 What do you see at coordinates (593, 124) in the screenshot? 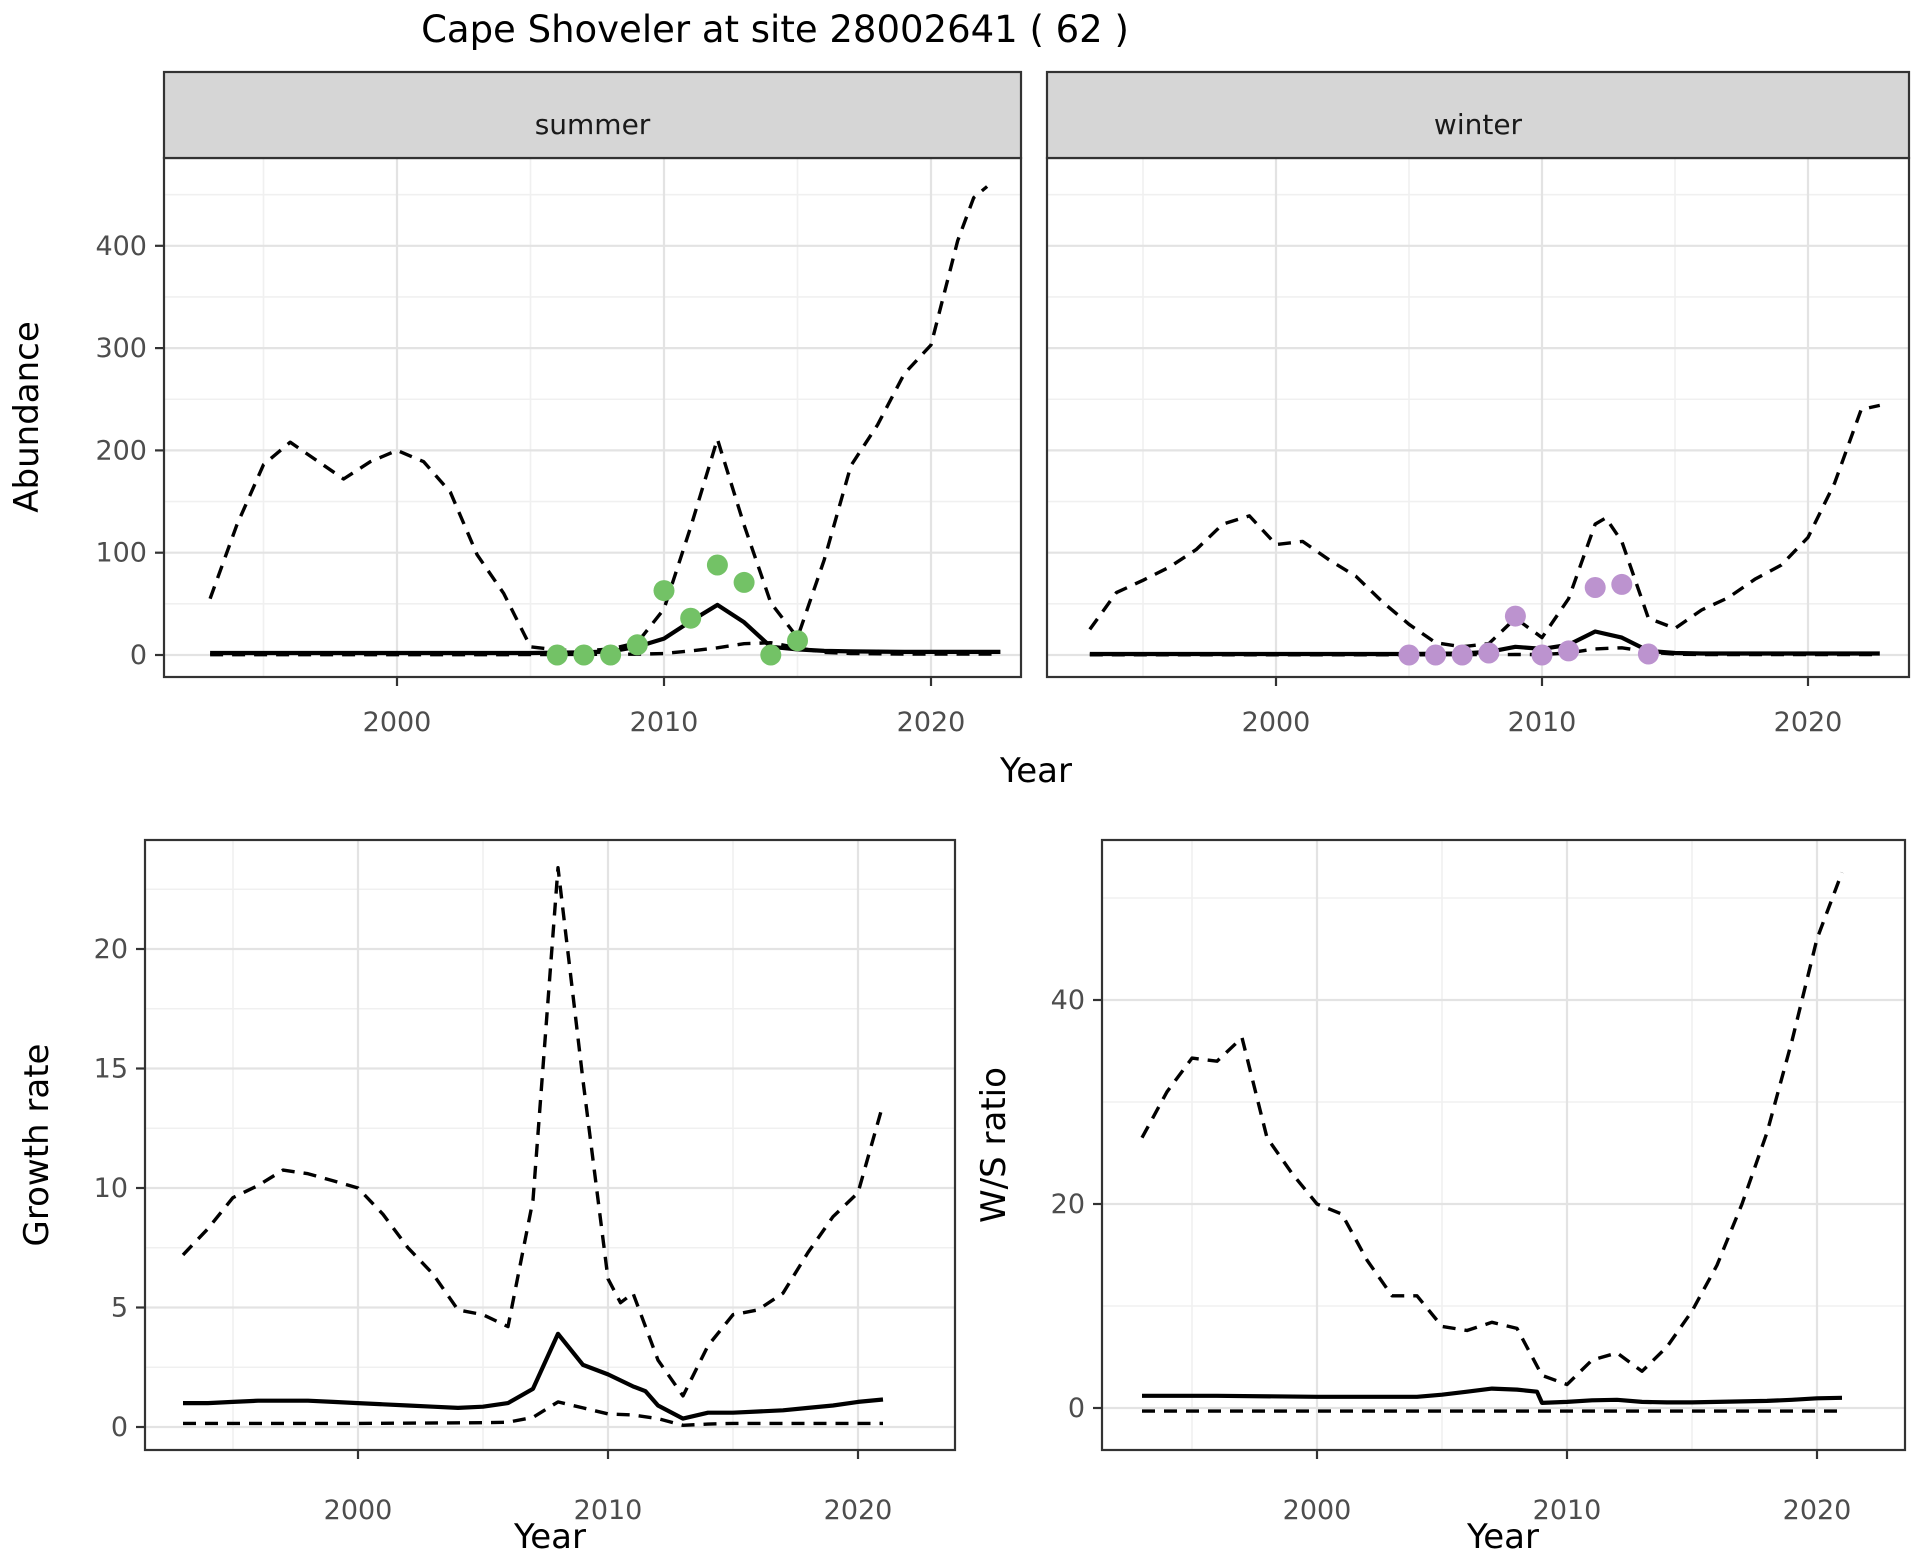
I see `facet-strip-label-summer: summer` at bounding box center [593, 124].